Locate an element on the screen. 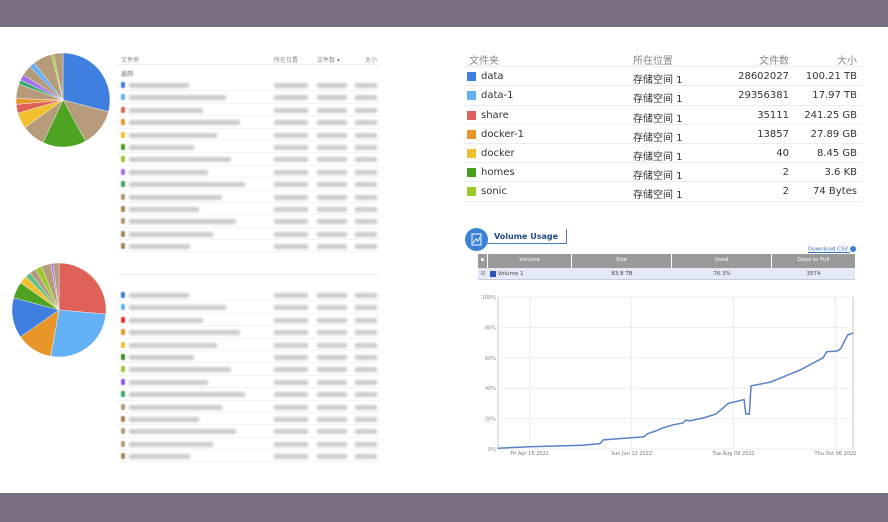 The height and width of the screenshot is (522, 888). table-row: sonic 存储空间 1 2 74 Bytes is located at coordinates (663, 192).